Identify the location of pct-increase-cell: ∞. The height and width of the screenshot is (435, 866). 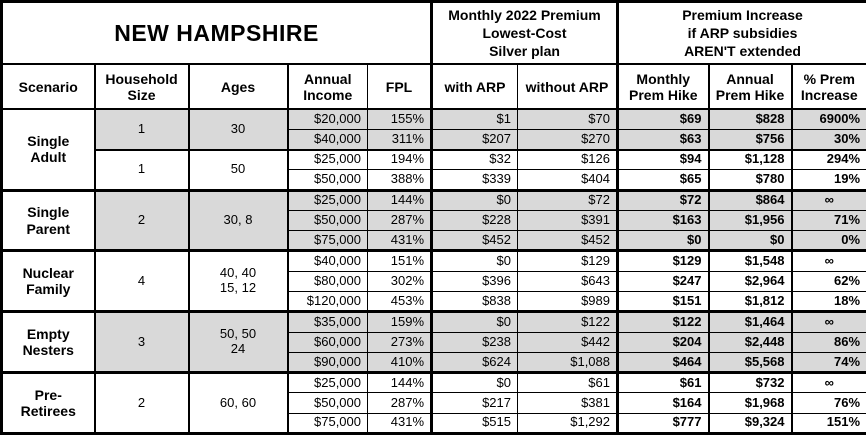
(828, 321).